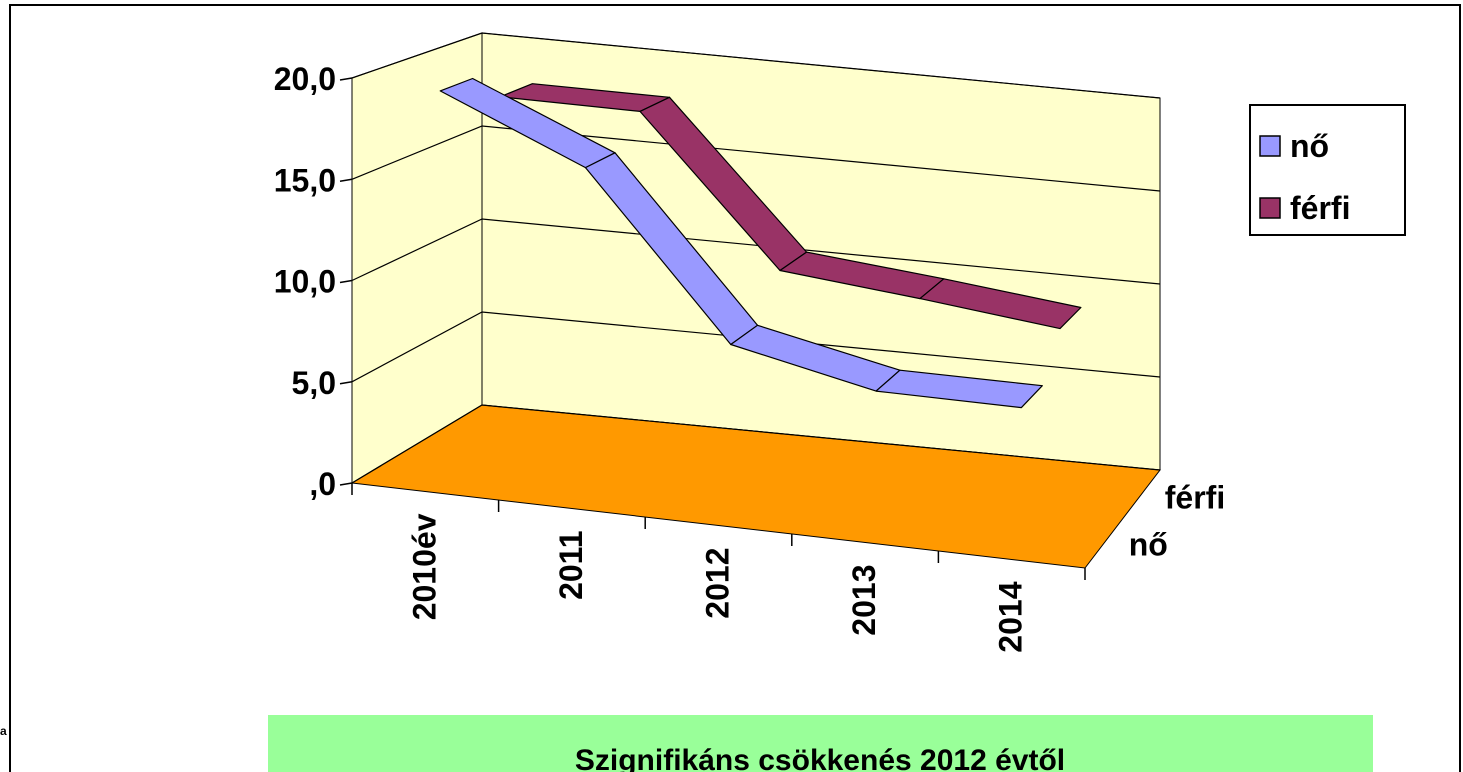 Image resolution: width=1463 pixels, height=772 pixels. What do you see at coordinates (1320, 208) in the screenshot?
I see `legend-label: férfi` at bounding box center [1320, 208].